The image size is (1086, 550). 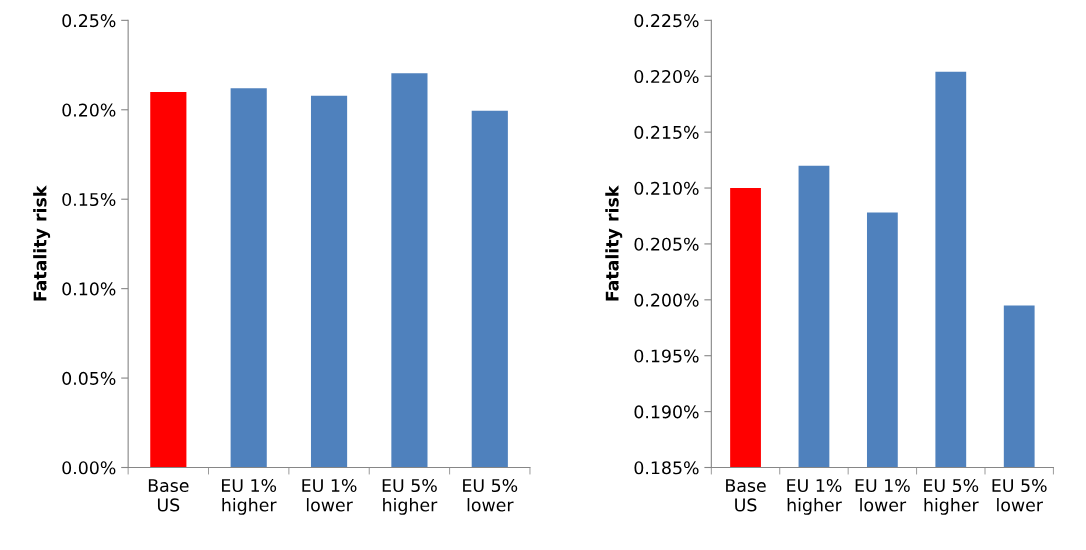 I want to click on y-tick-label: 0.190%, so click(x=666, y=412).